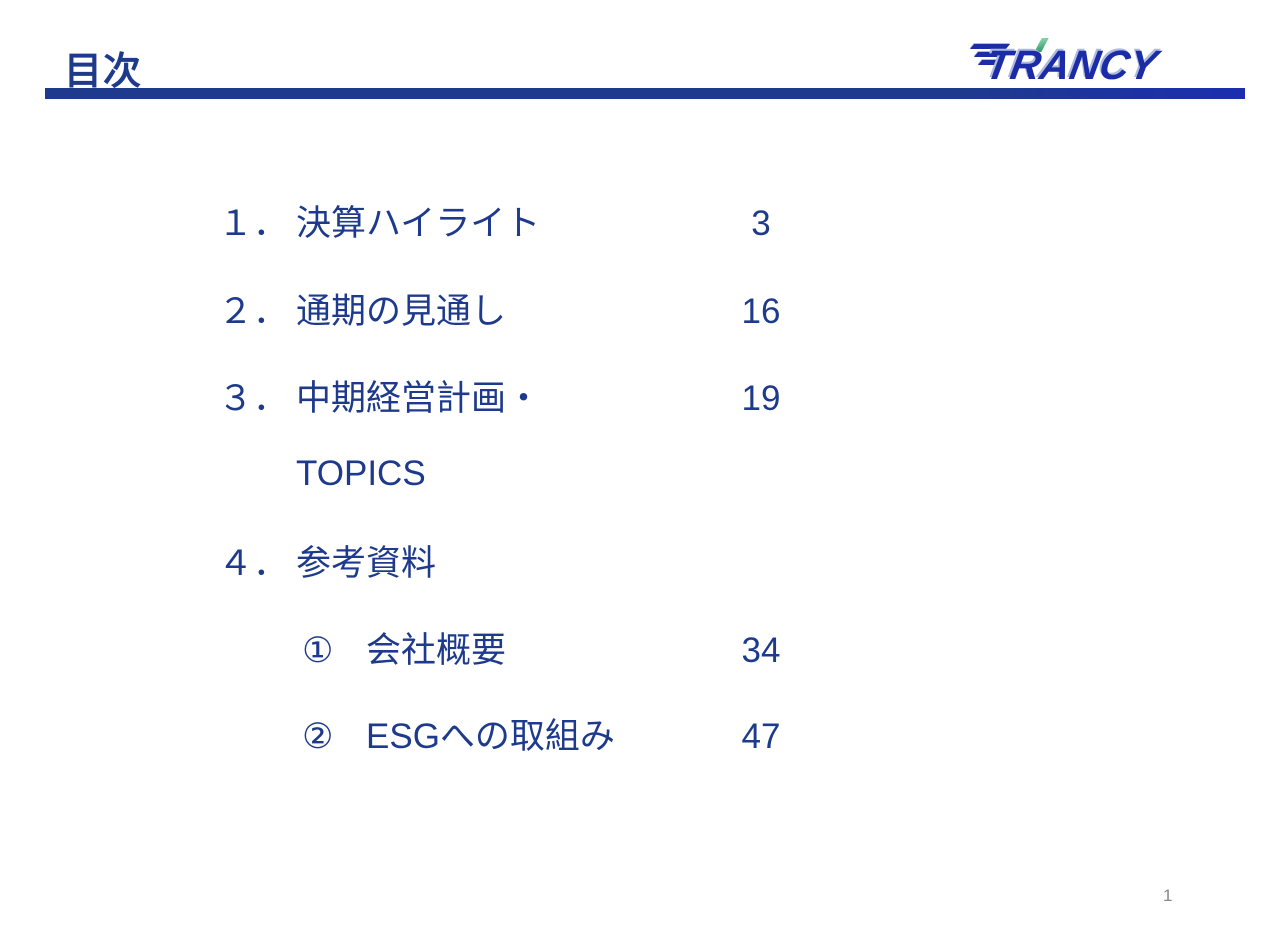 This screenshot has height=947, width=1280. I want to click on toc-subitem-page: 47, so click(761, 736).